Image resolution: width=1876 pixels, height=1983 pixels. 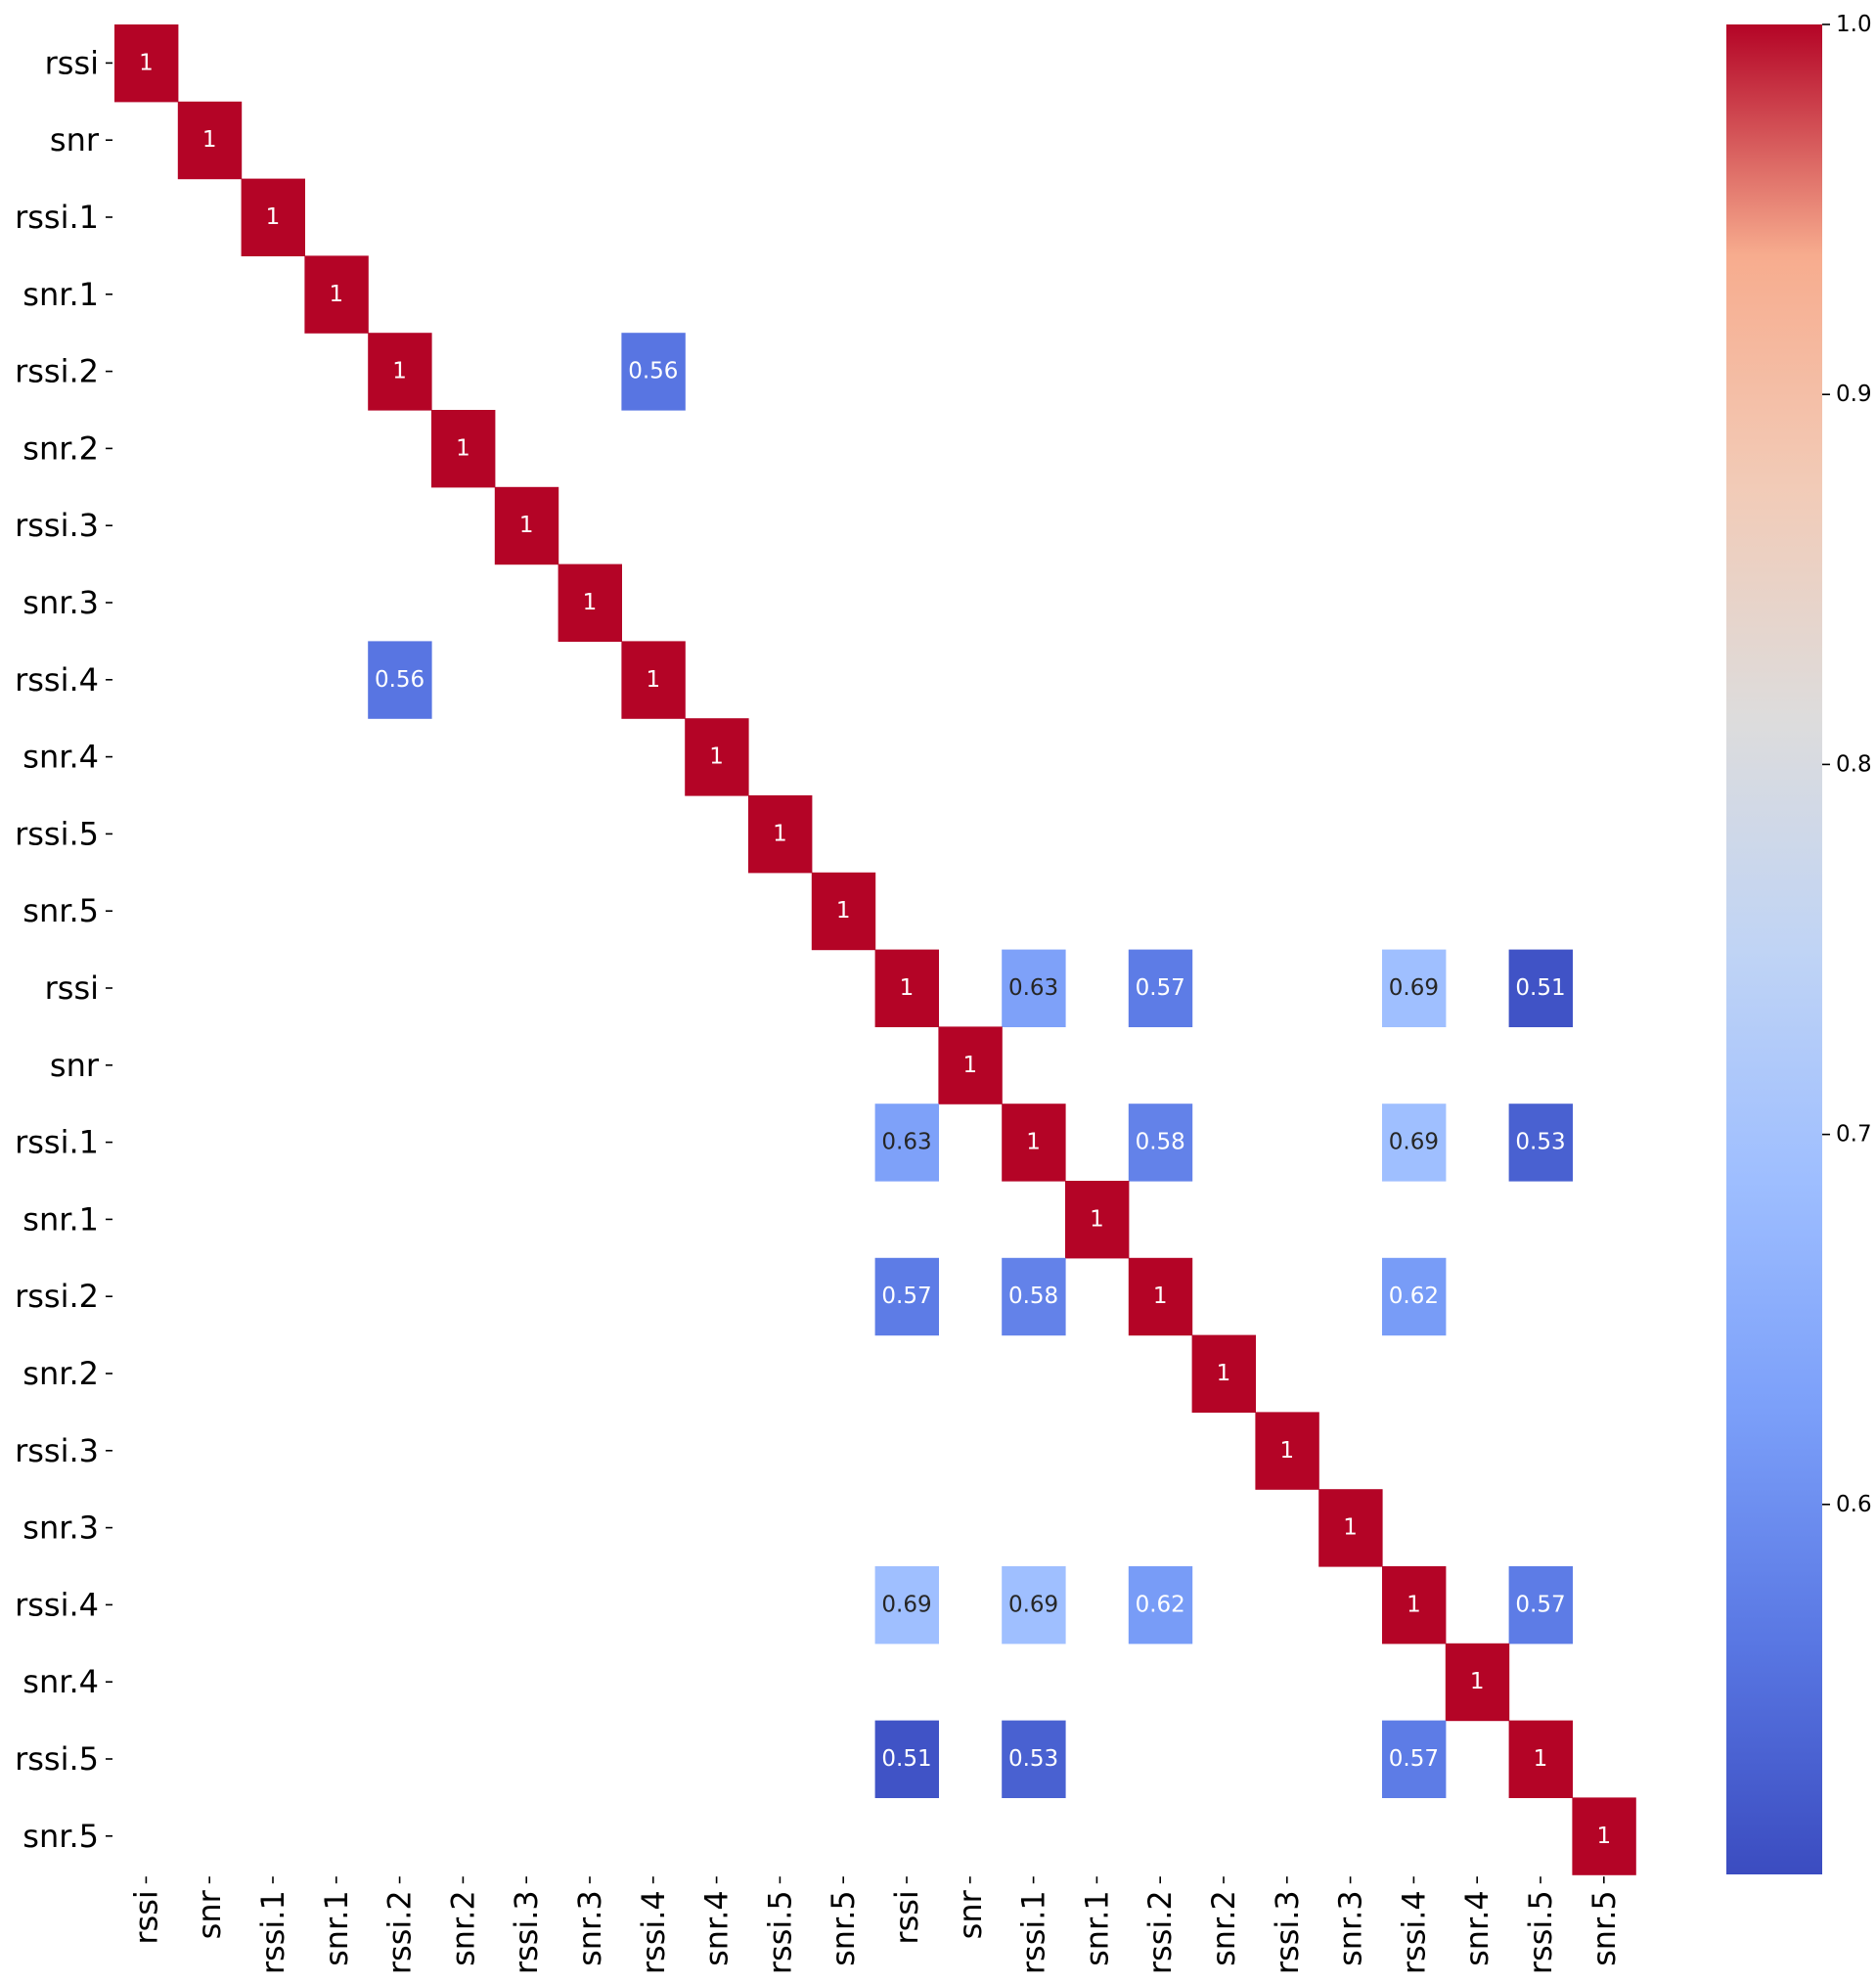 What do you see at coordinates (589, 1928) in the screenshot?
I see `x-tick-label: snr.3` at bounding box center [589, 1928].